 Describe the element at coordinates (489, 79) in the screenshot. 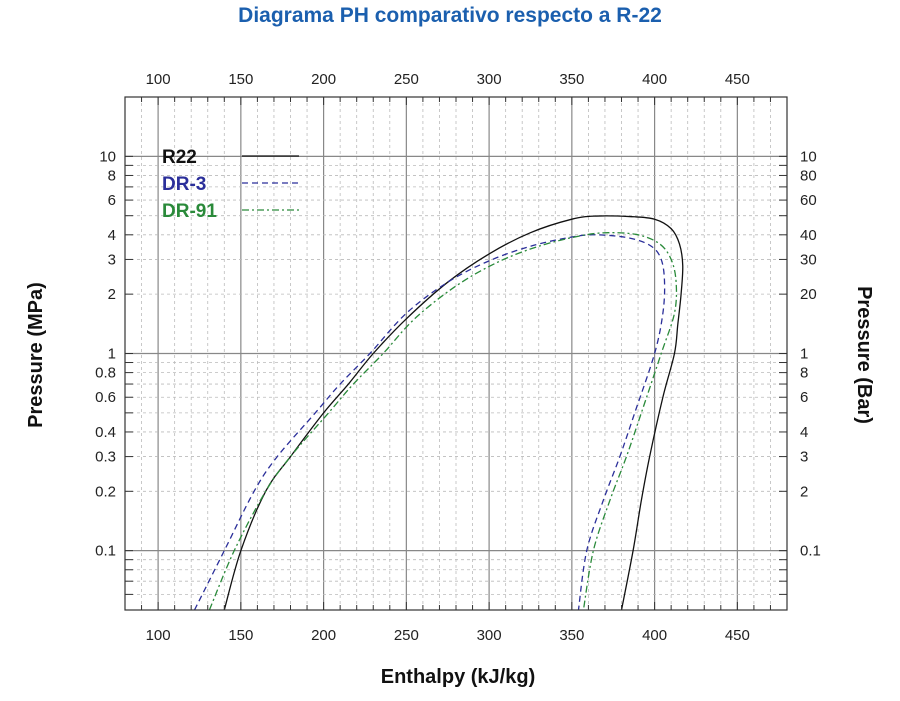

I see `x-tick-label-top: 300` at that location.